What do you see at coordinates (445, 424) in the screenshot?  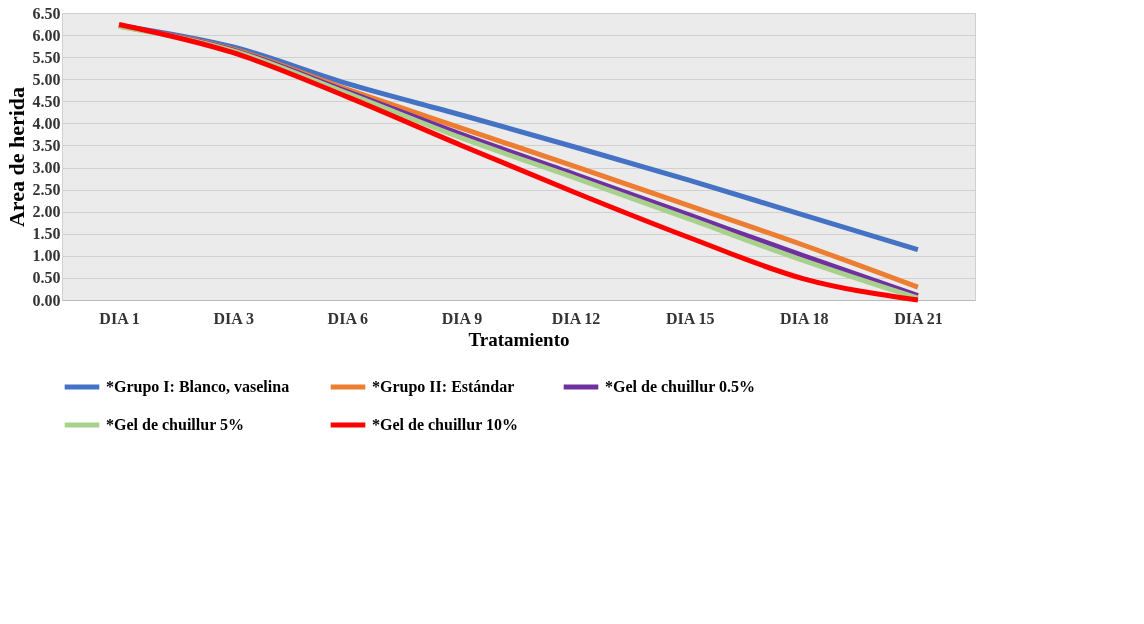 I see `legend-label: *Gel de chuillur 10%` at bounding box center [445, 424].